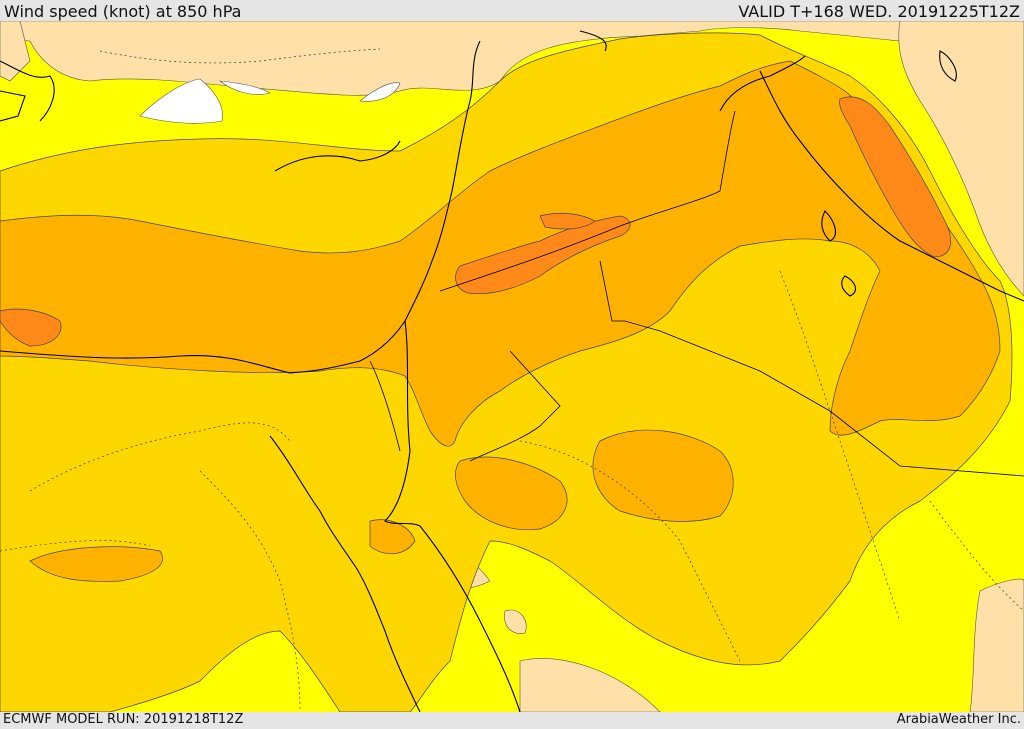 This screenshot has width=1024, height=729. Describe the element at coordinates (123, 11) in the screenshot. I see `map-title: Wind speed (knot) at 850 hPa` at that location.